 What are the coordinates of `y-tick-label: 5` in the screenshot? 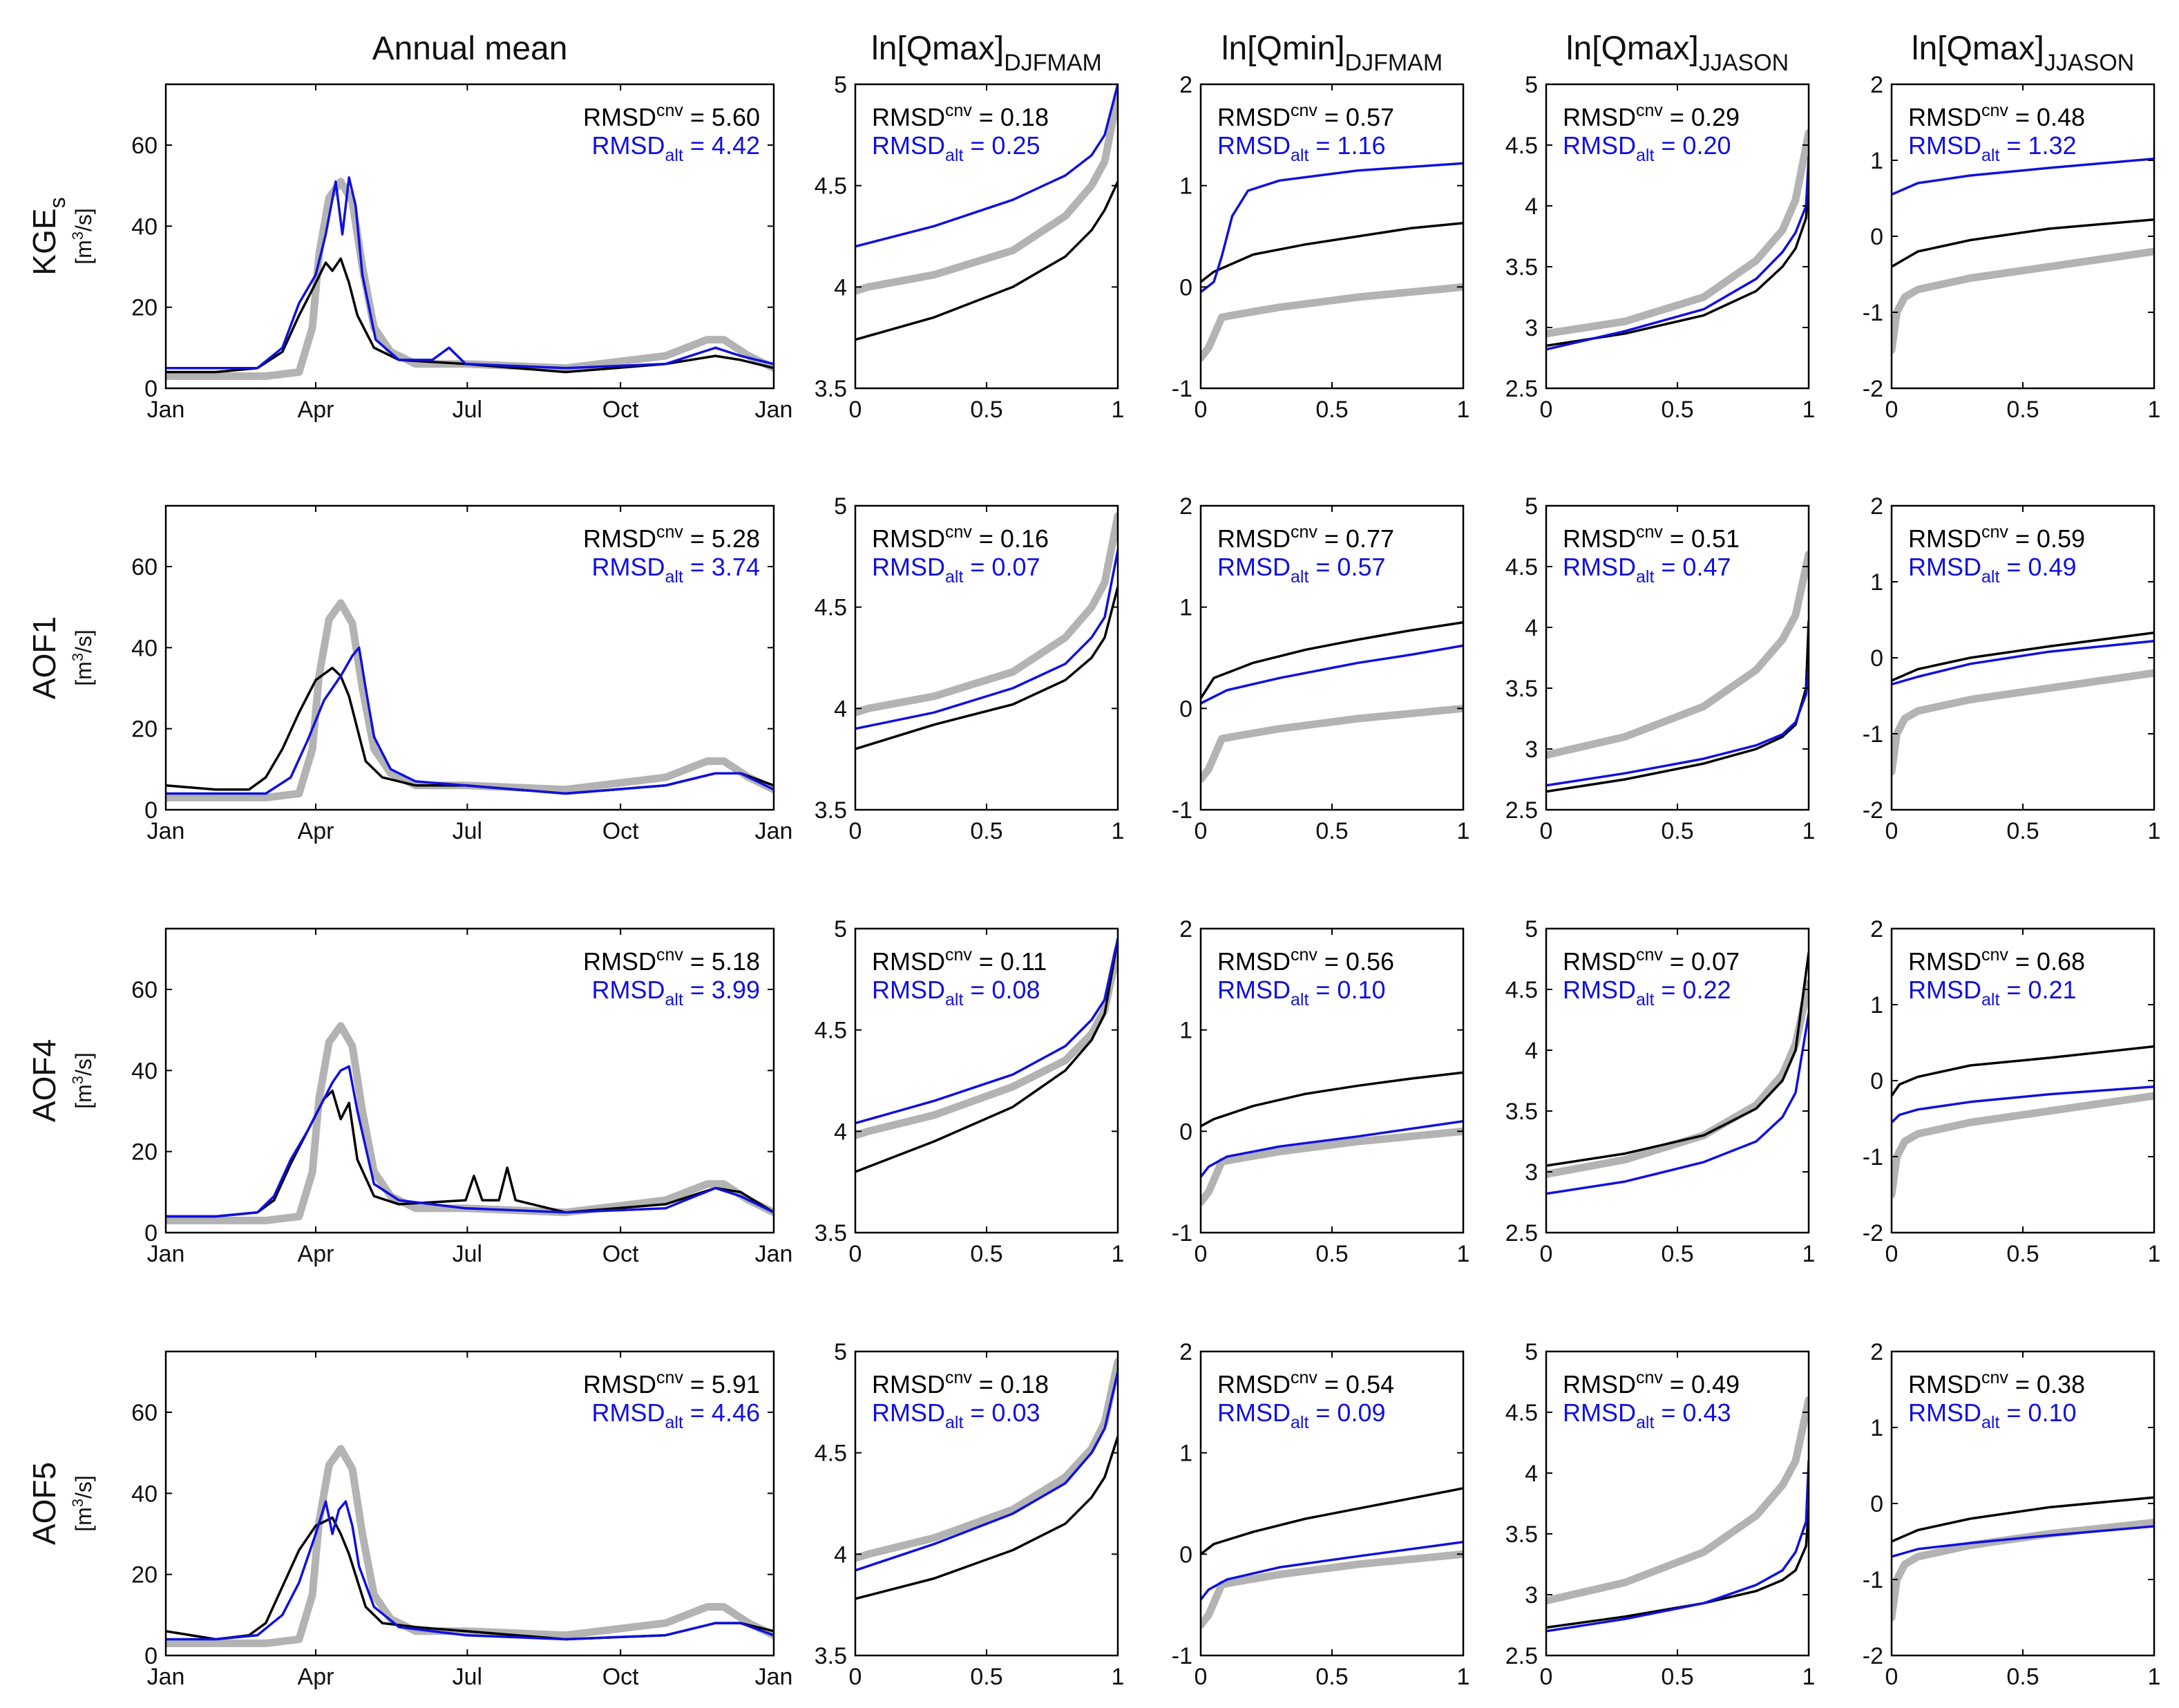 It's located at (841, 85).